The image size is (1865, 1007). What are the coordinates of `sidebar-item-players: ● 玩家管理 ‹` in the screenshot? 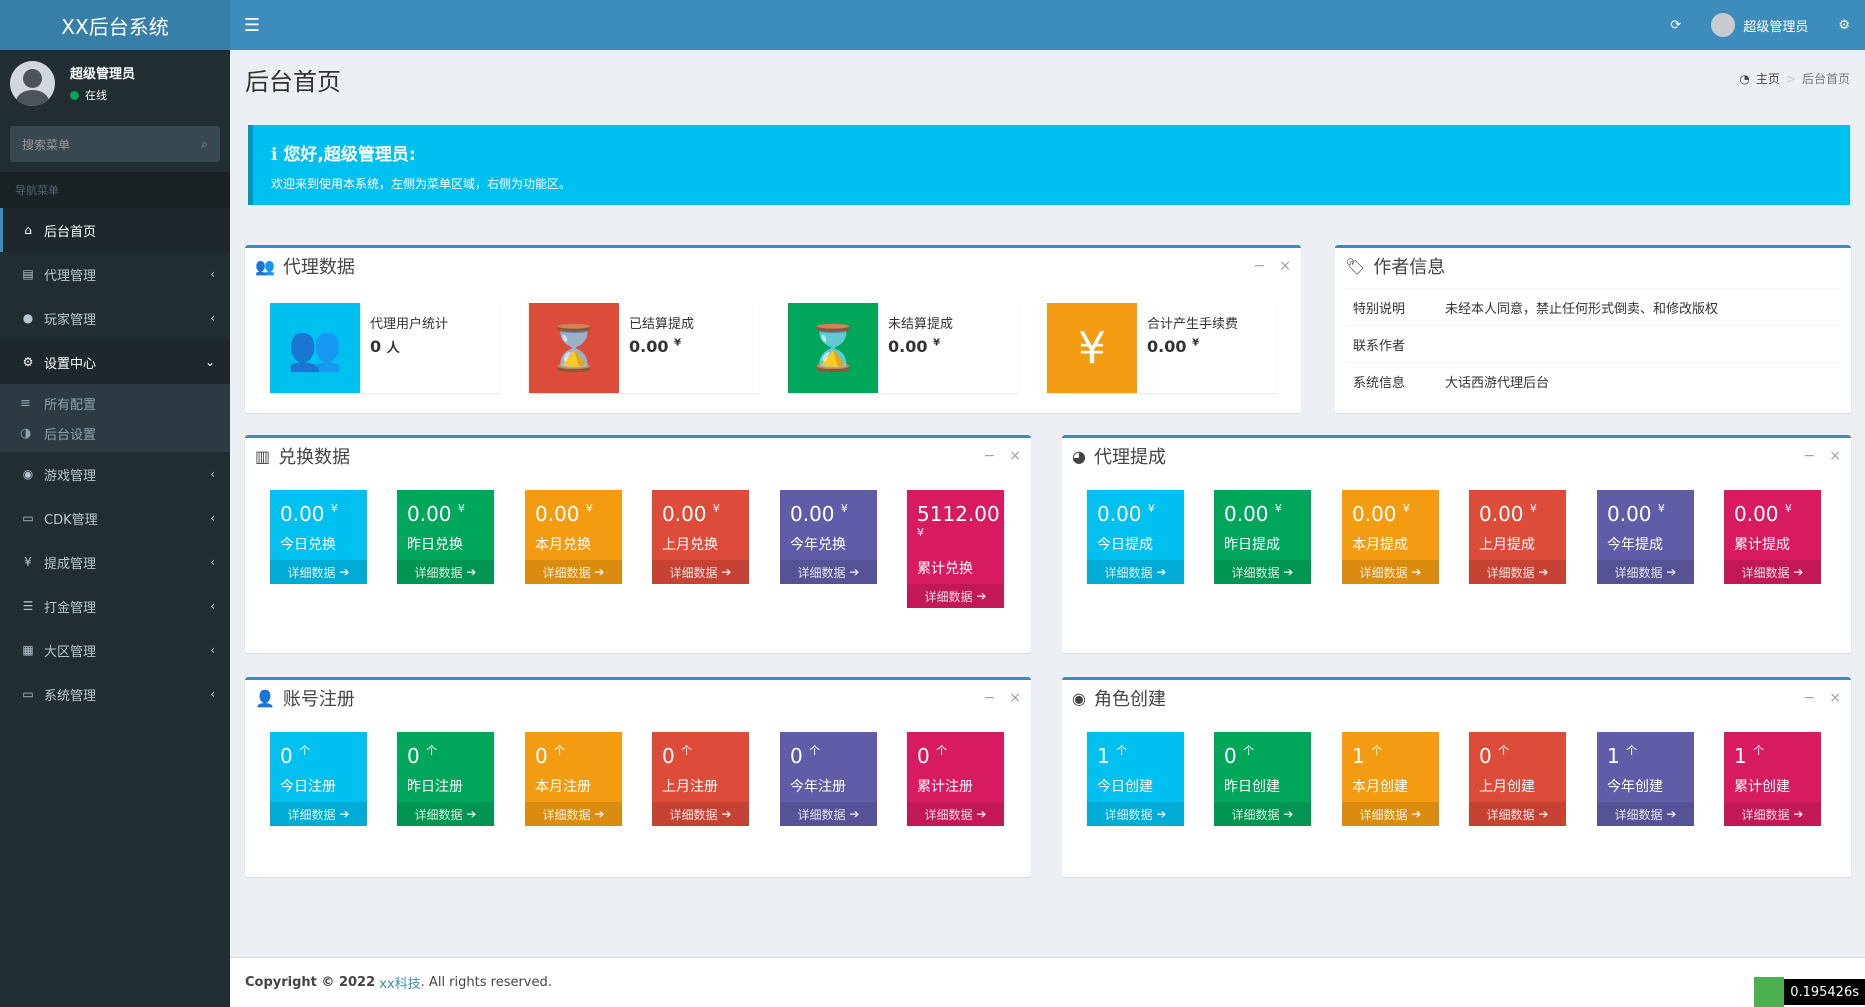 It's located at (115, 318).